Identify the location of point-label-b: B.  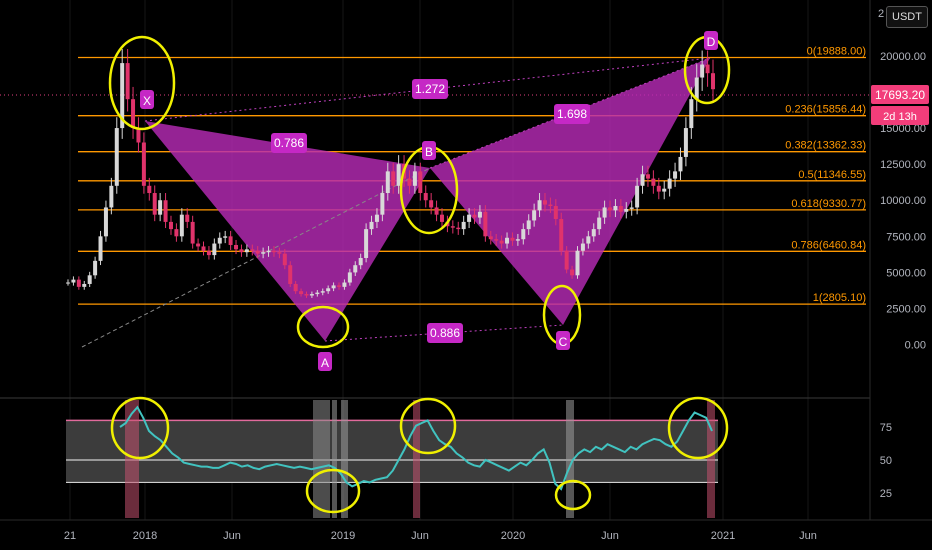
(429, 152).